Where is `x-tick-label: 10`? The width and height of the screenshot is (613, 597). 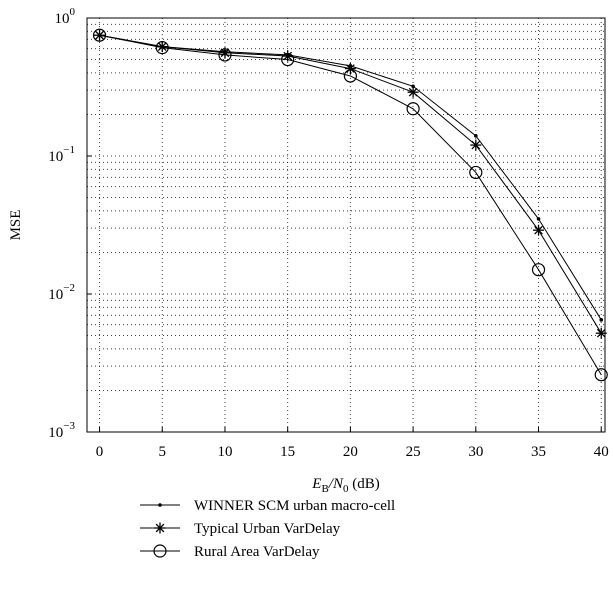 x-tick-label: 10 is located at coordinates (224, 452).